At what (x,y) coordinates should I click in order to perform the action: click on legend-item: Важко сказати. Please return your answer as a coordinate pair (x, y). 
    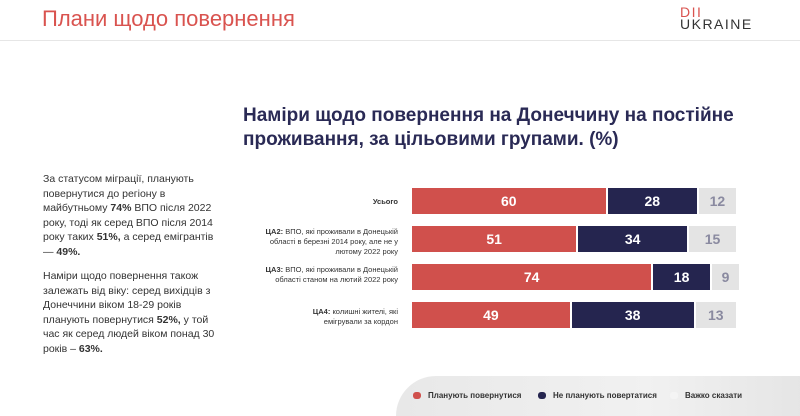
    Looking at the image, I should click on (706, 395).